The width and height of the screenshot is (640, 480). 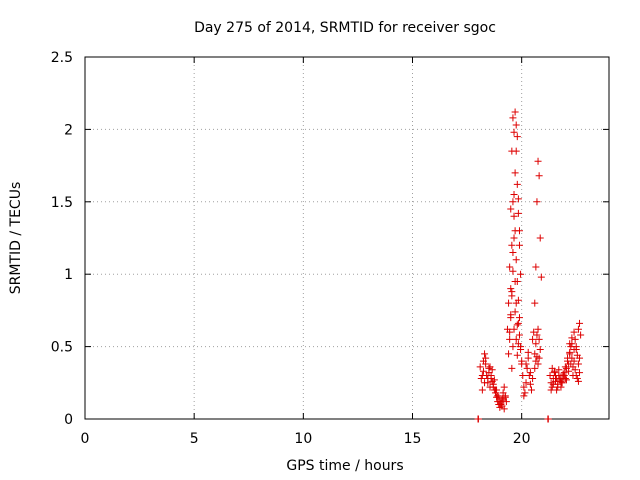 I want to click on y-tick-label: 0, so click(x=68, y=420).